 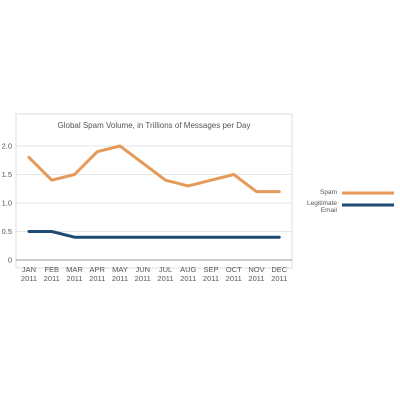 What do you see at coordinates (51, 269) in the screenshot?
I see `x-tick-label-month: FEB` at bounding box center [51, 269].